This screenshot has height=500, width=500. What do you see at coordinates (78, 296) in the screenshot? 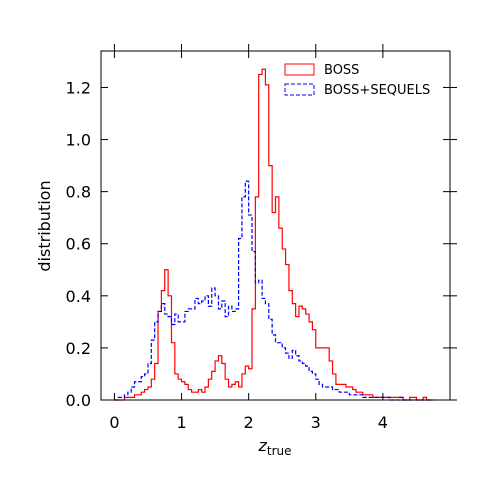
I see `y-tick-label: 0.4` at bounding box center [78, 296].